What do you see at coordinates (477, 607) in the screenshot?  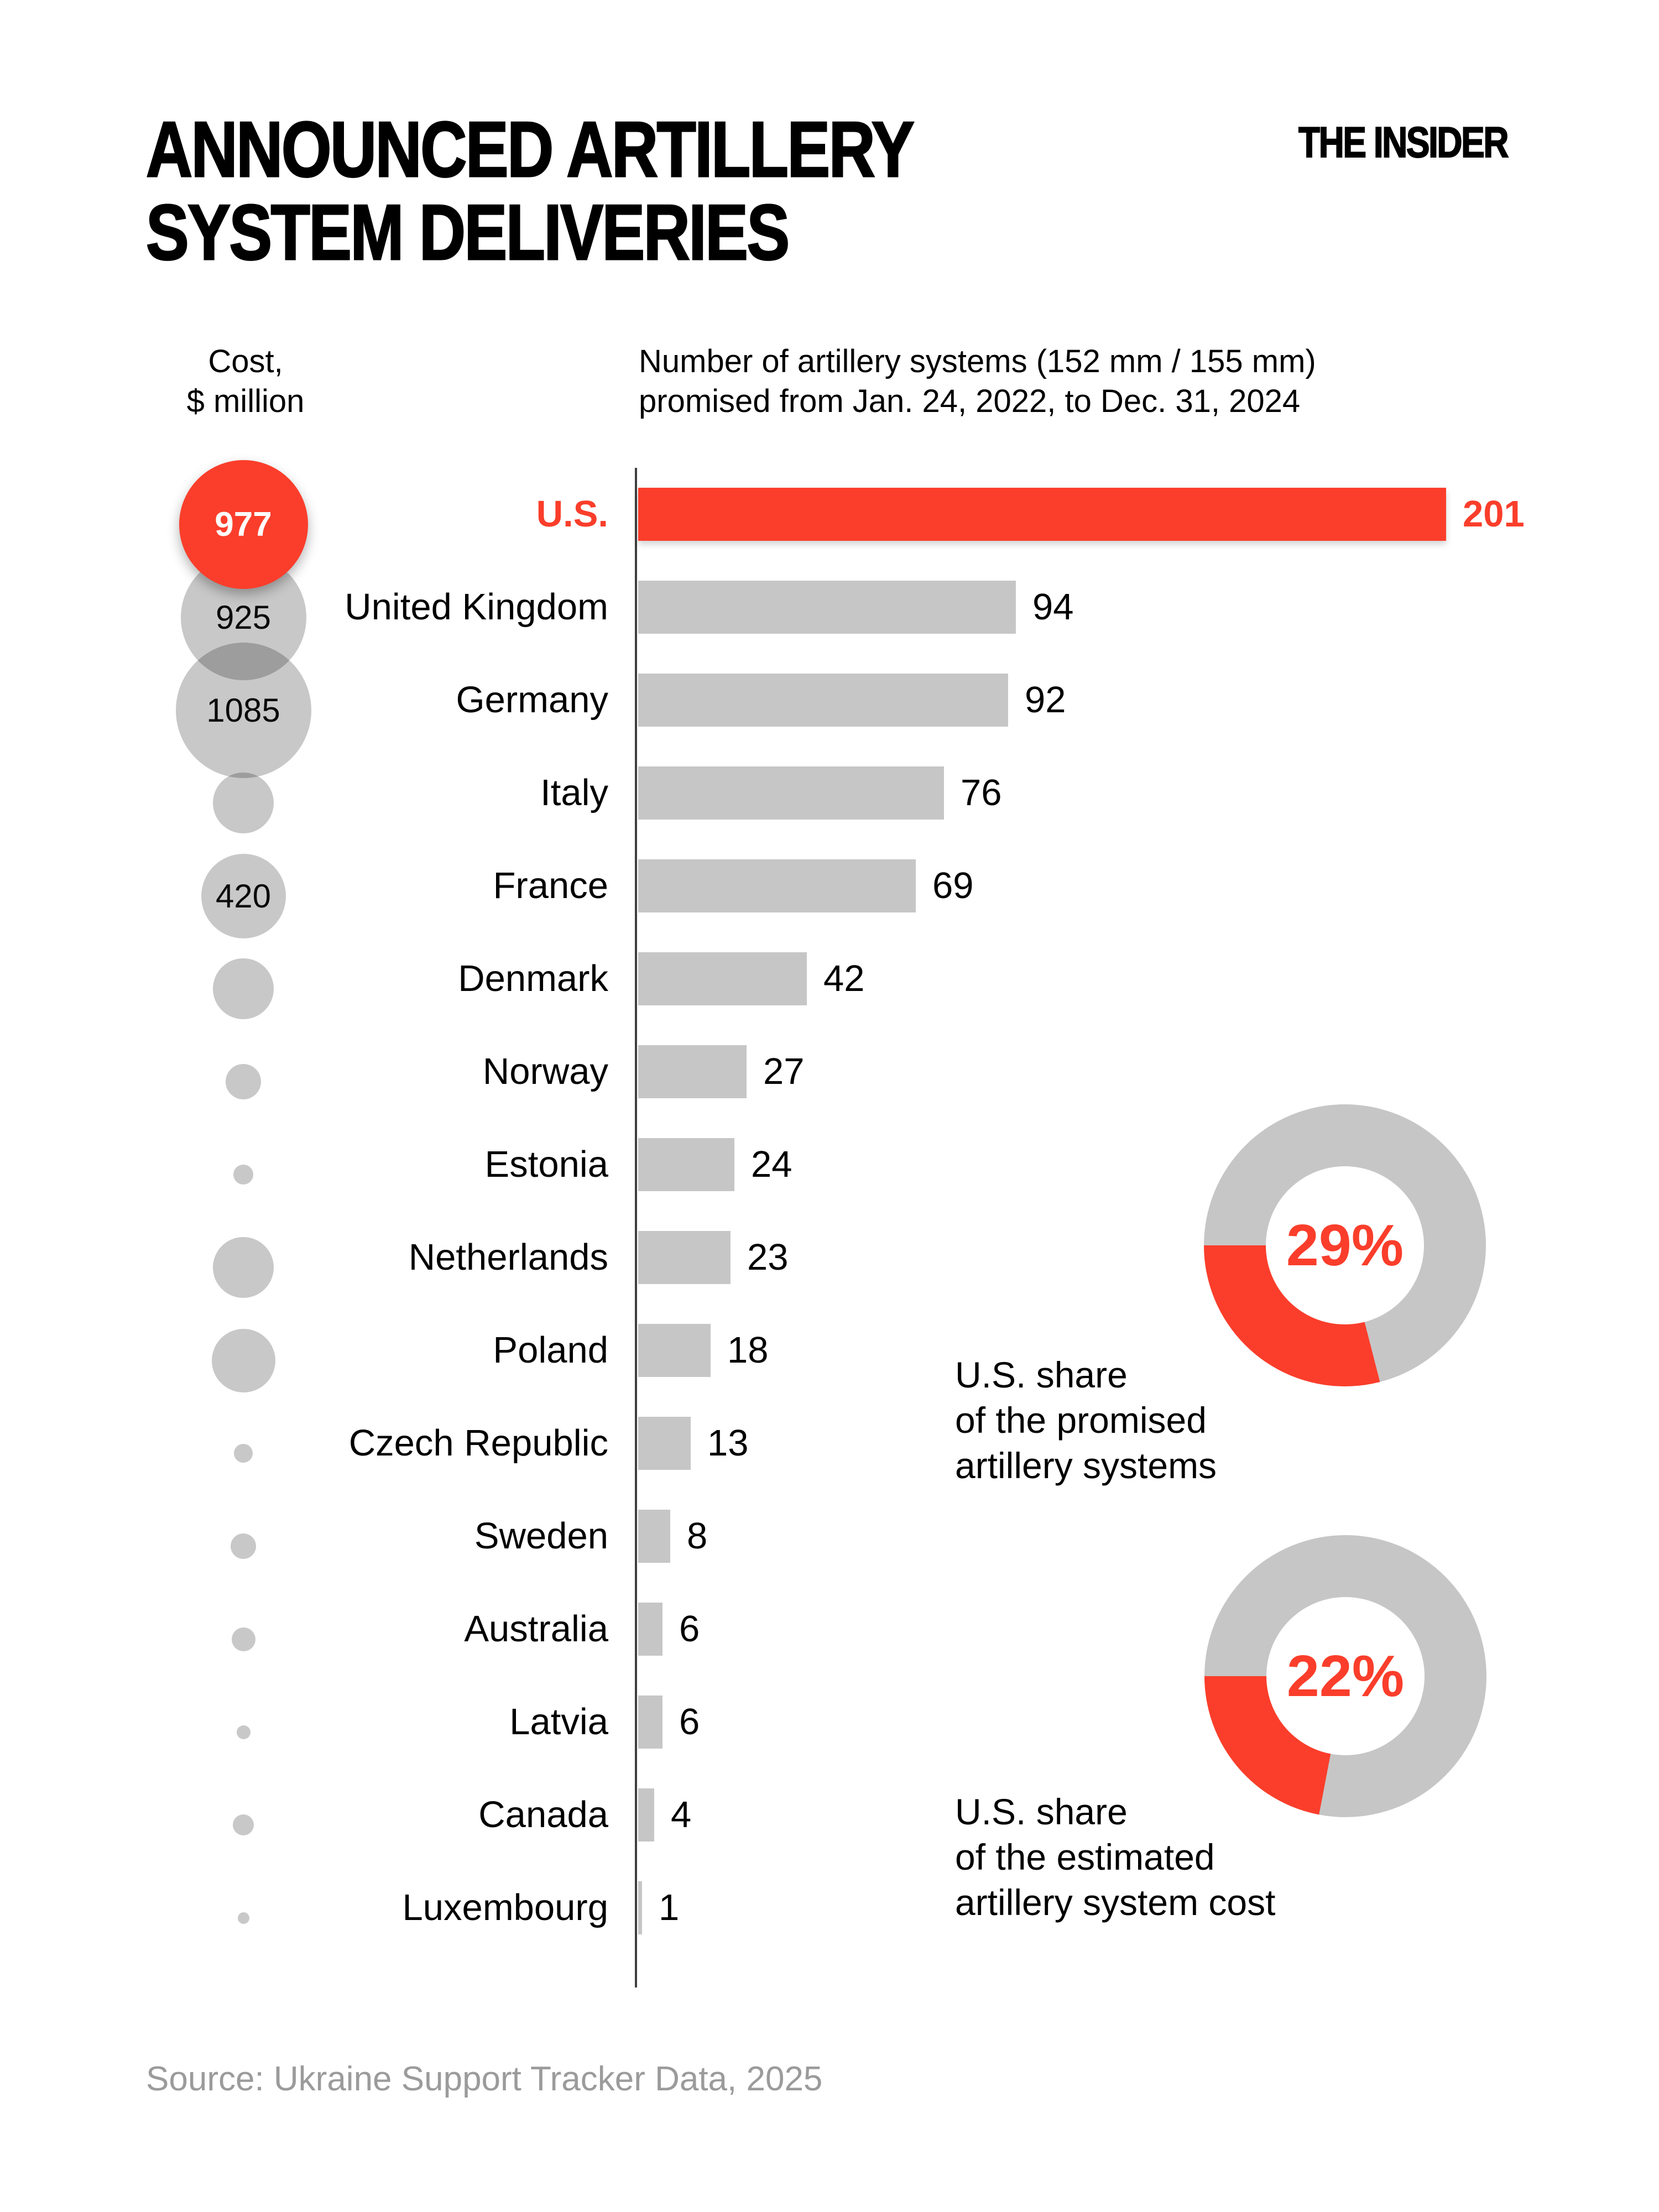 I see `country-label: United Kingdom` at bounding box center [477, 607].